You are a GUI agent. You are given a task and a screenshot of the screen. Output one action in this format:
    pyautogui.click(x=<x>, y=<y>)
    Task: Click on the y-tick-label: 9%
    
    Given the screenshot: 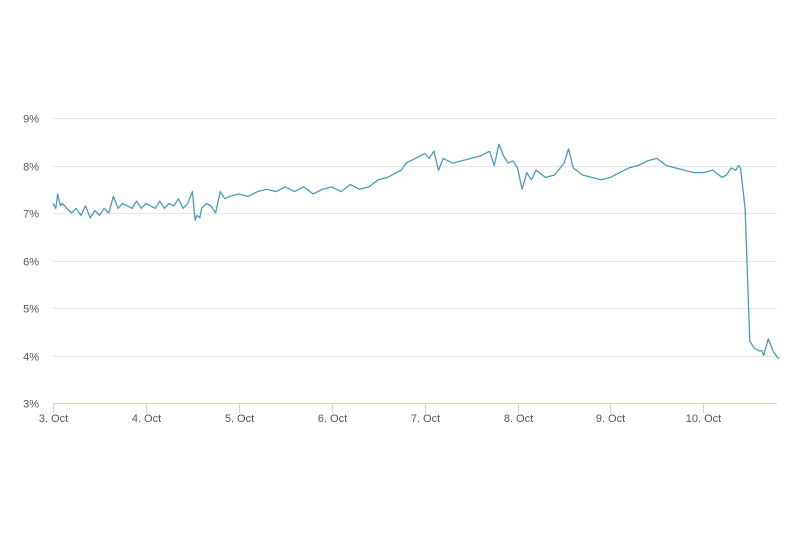 What is the action you would take?
    pyautogui.click(x=31, y=120)
    